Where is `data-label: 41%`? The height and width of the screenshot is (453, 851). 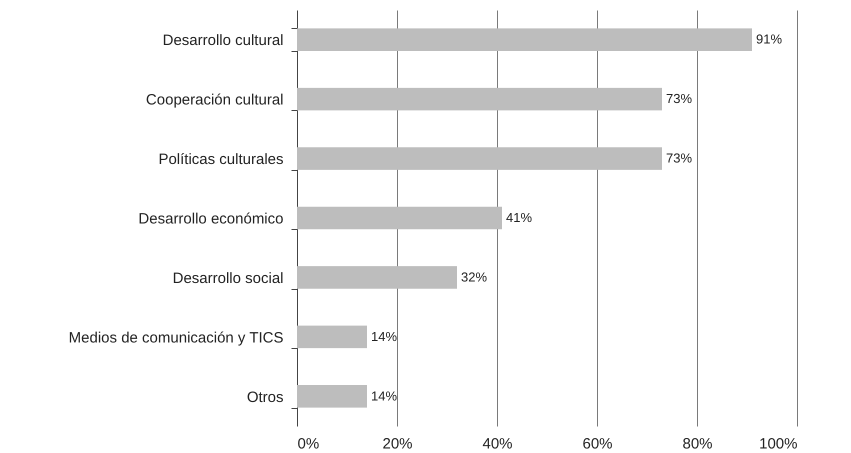
data-label: 41% is located at coordinates (519, 217).